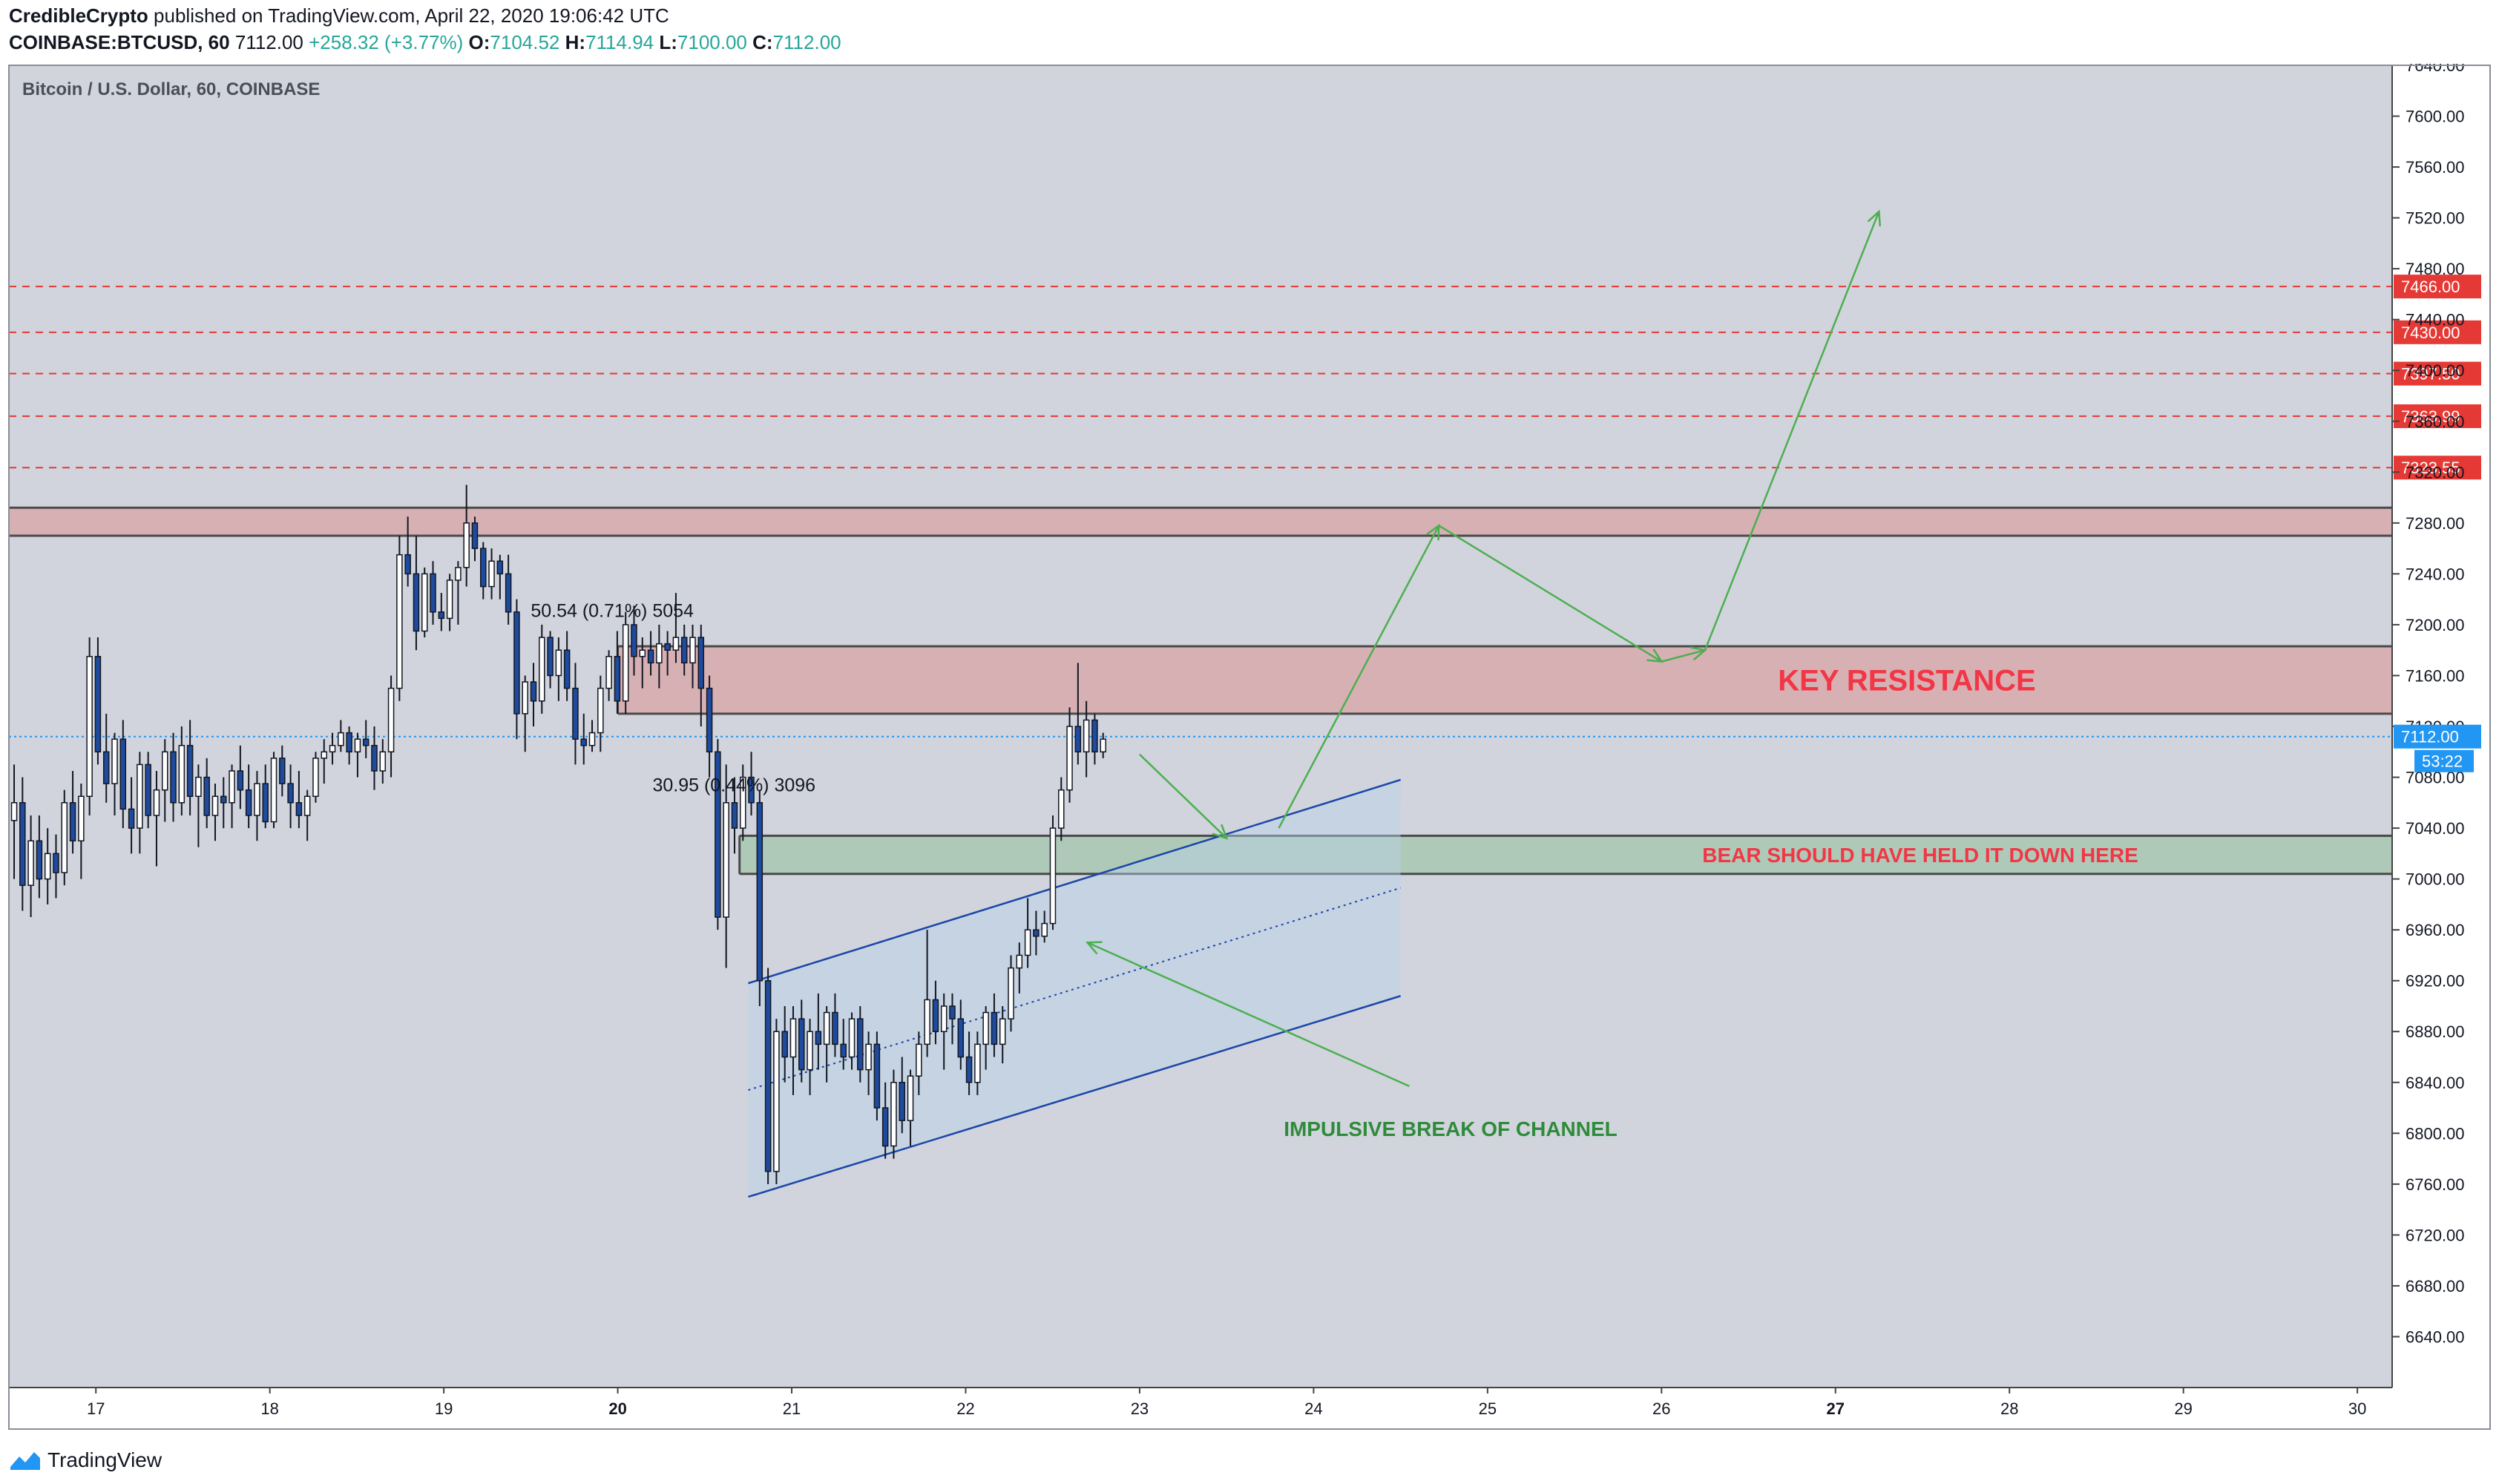  Describe the element at coordinates (668, 42) in the screenshot. I see `low-label: L:` at that location.